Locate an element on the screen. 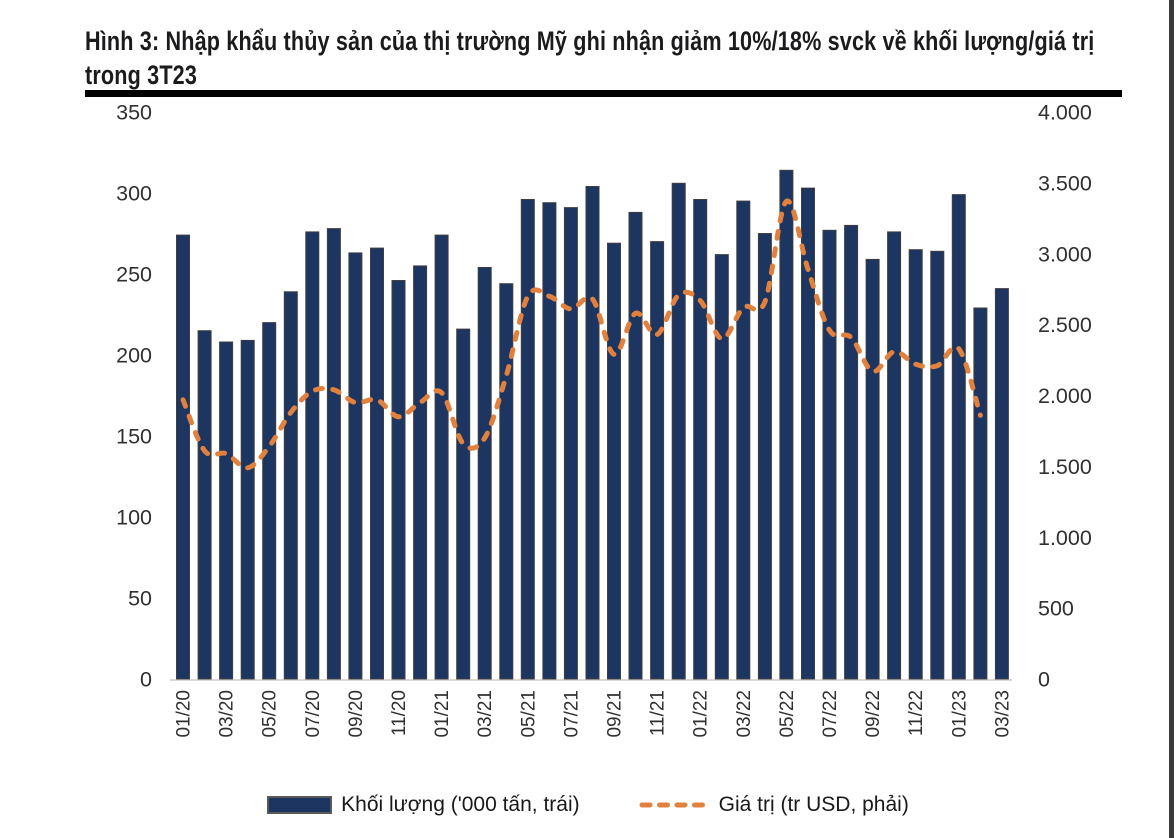 The height and width of the screenshot is (838, 1176). x-axis-label-11/20: 11/20 is located at coordinates (399, 713).